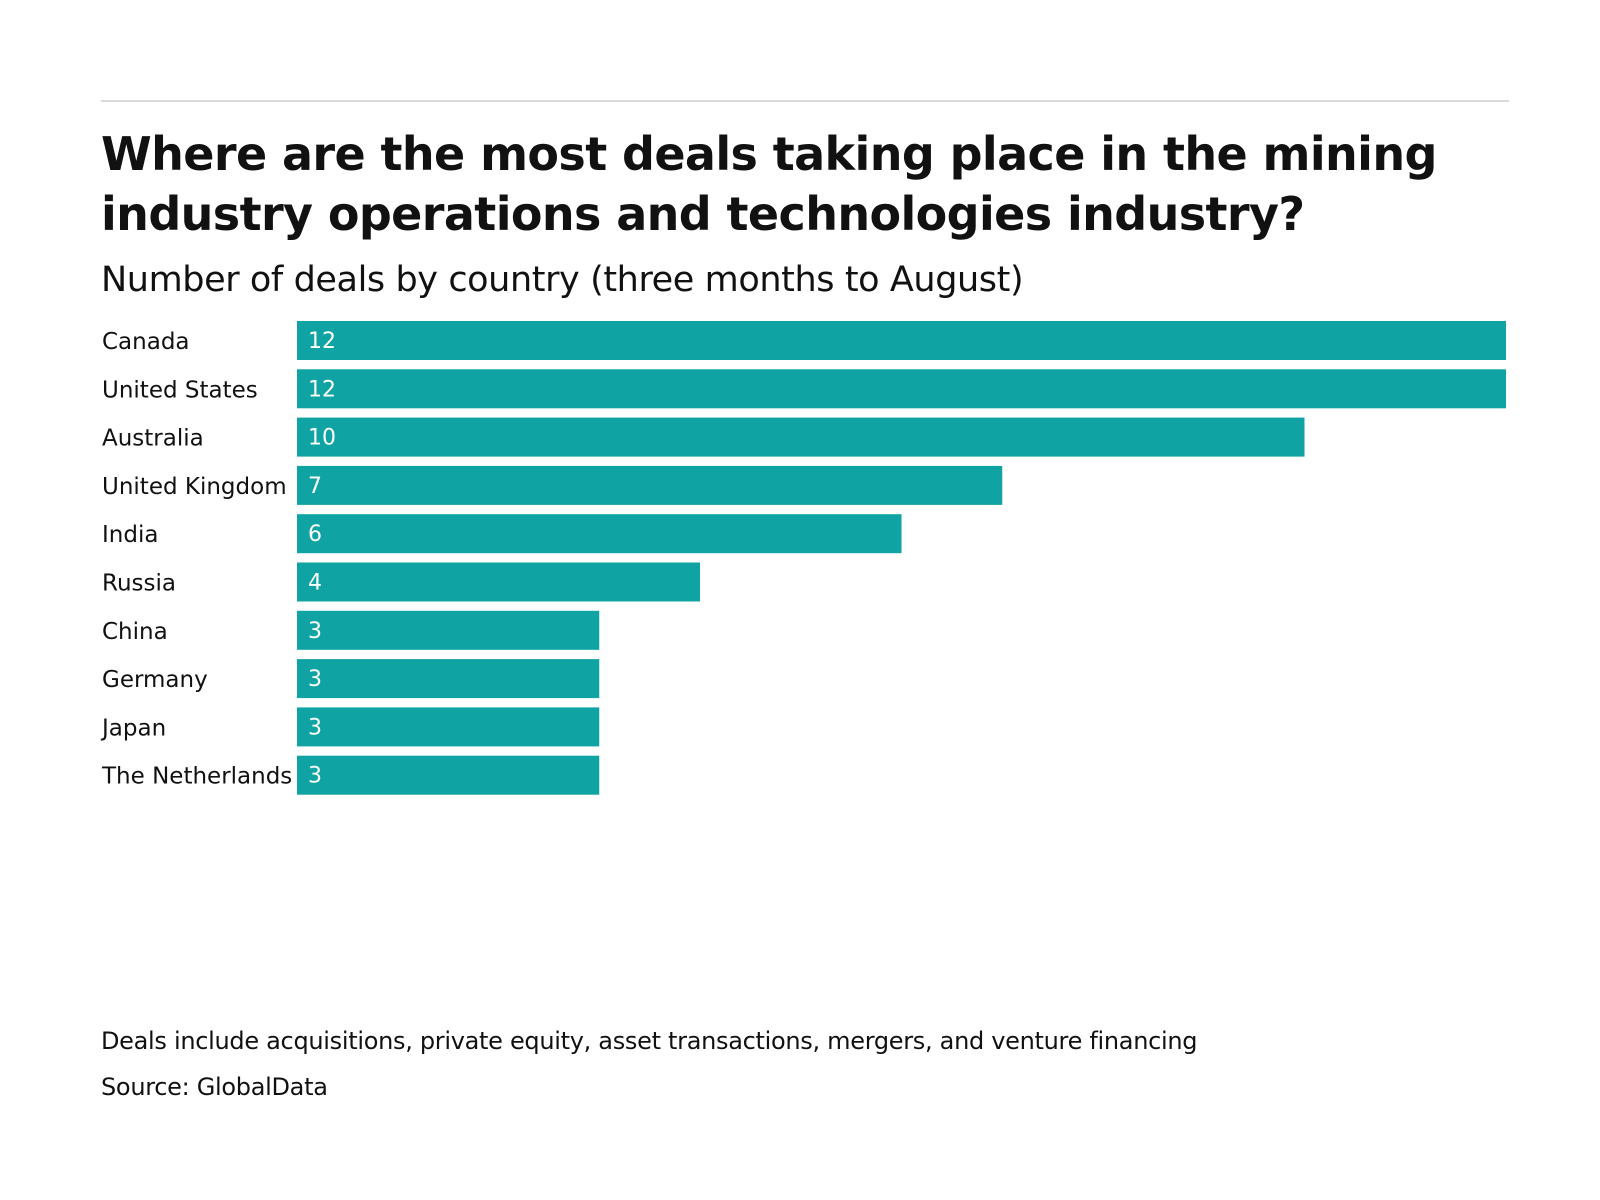 This screenshot has width=1600, height=1200. What do you see at coordinates (153, 439) in the screenshot?
I see `category-label: Australia` at bounding box center [153, 439].